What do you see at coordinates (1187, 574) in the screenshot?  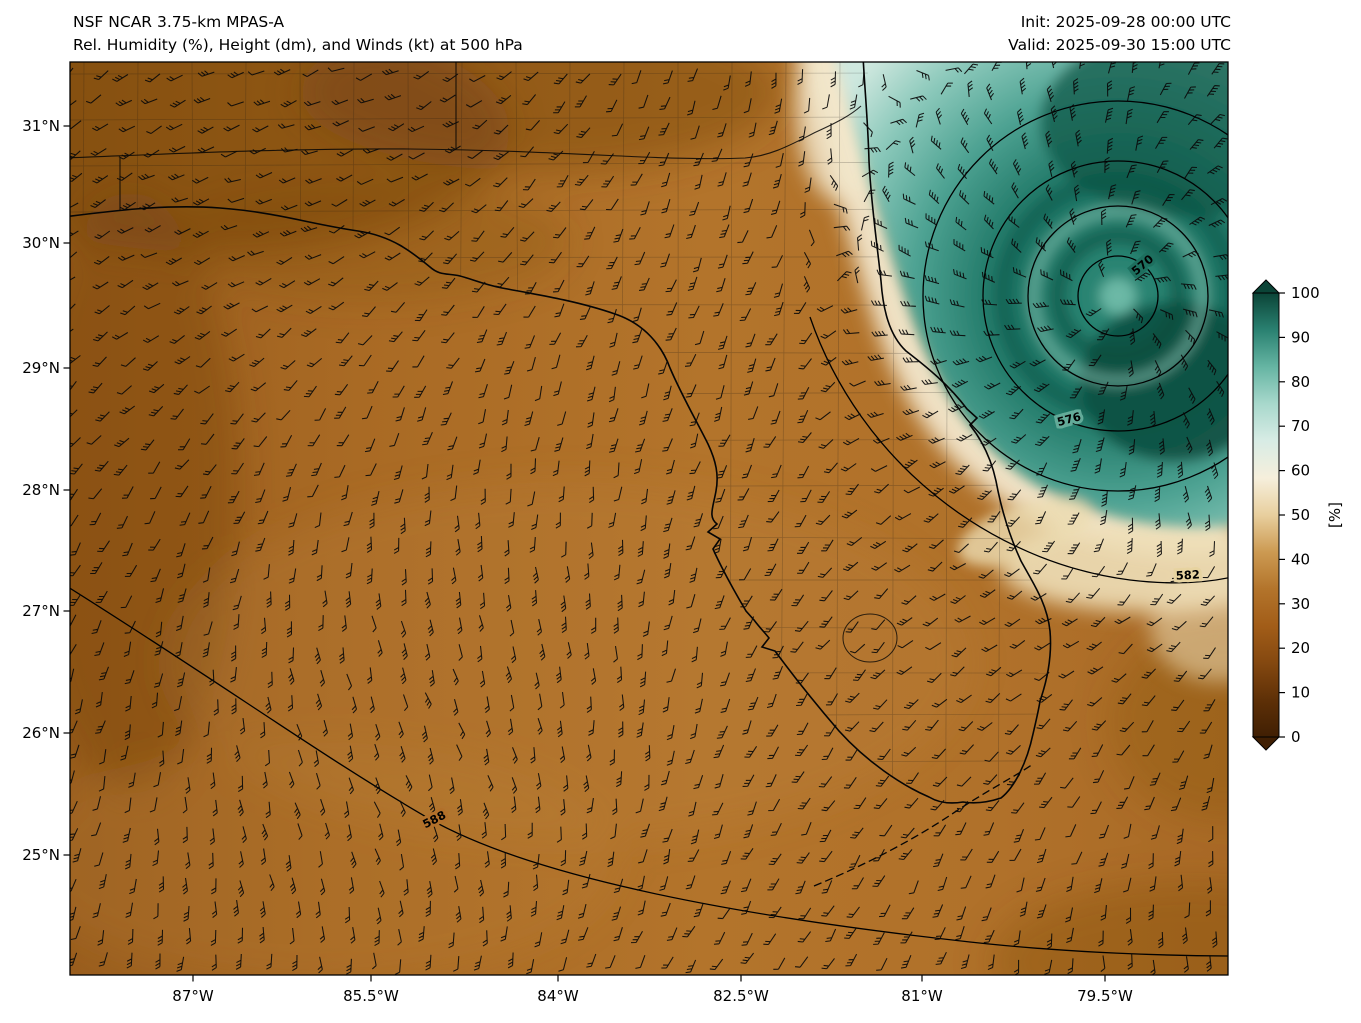 I see `contour-label-582: 582` at bounding box center [1187, 574].